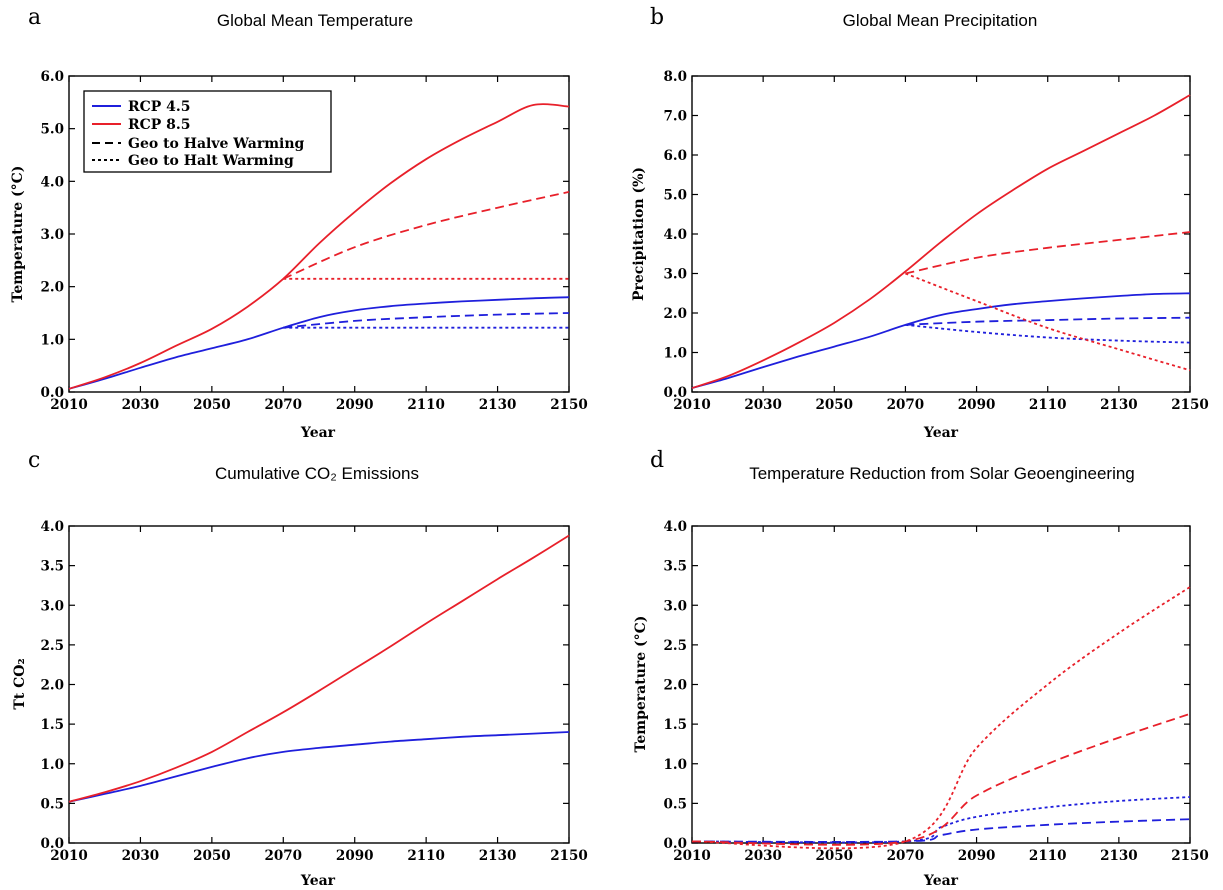 Image resolution: width=1223 pixels, height=890 pixels. What do you see at coordinates (53, 686) in the screenshot?
I see `y-tick-label-c: 2.0` at bounding box center [53, 686].